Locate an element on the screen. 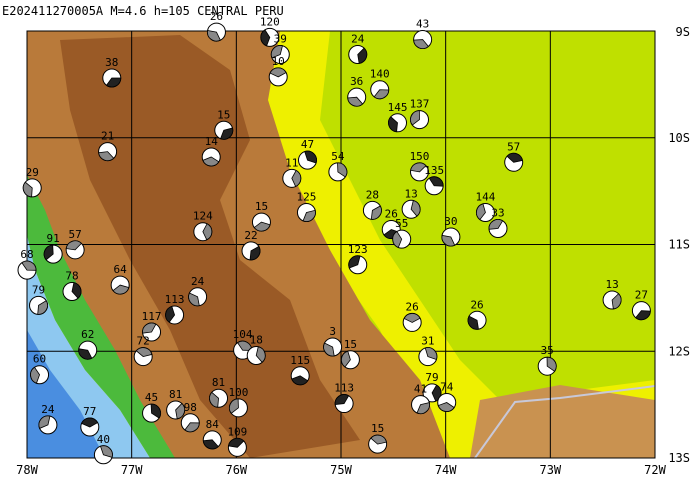  depth-label: 77 is located at coordinates (89, 411).